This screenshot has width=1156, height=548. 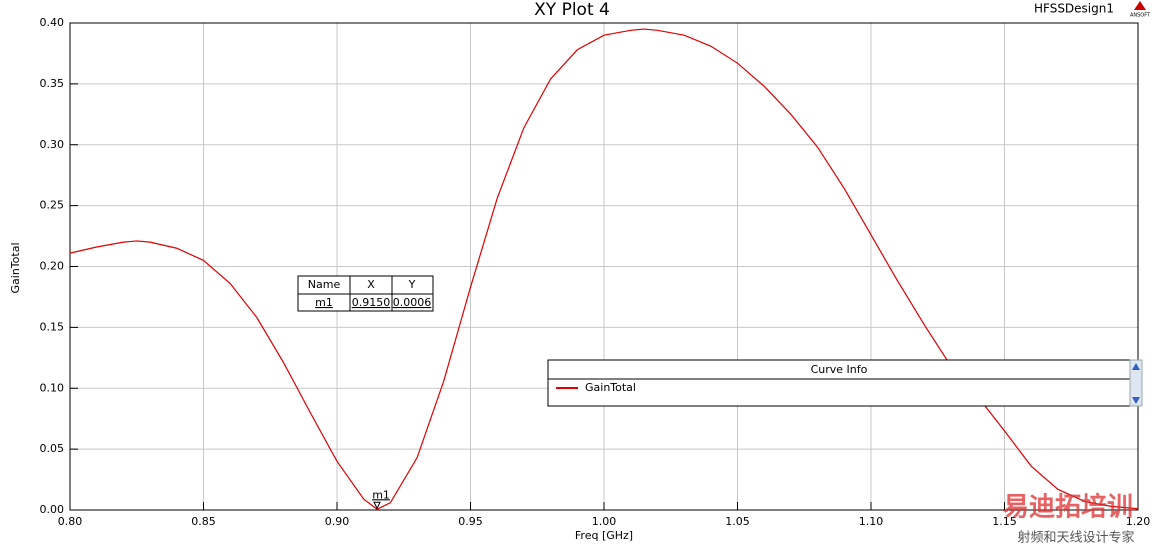 What do you see at coordinates (52, 509) in the screenshot?
I see `y-tick-label: 0.00` at bounding box center [52, 509].